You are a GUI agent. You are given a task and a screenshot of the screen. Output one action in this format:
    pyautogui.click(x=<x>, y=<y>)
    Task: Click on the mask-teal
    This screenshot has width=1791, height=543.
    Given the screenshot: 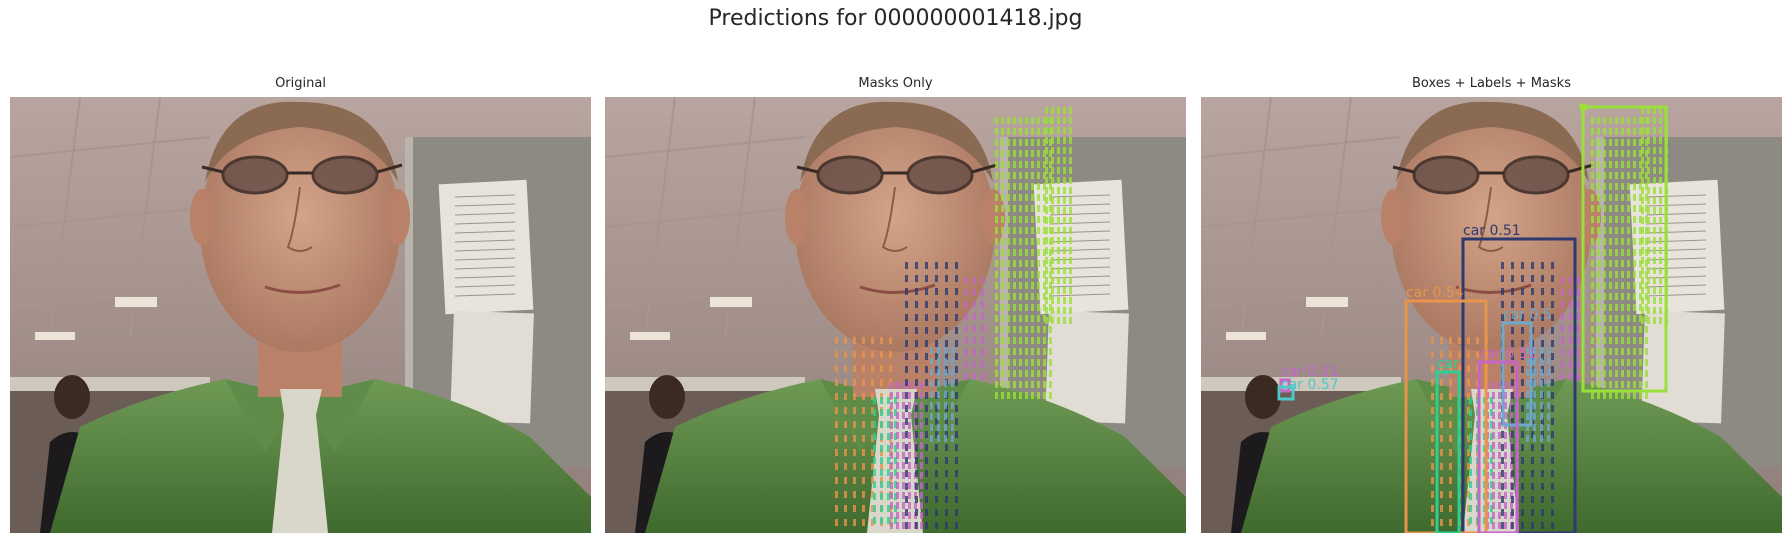 What is the action you would take?
    pyautogui.click(x=885, y=460)
    